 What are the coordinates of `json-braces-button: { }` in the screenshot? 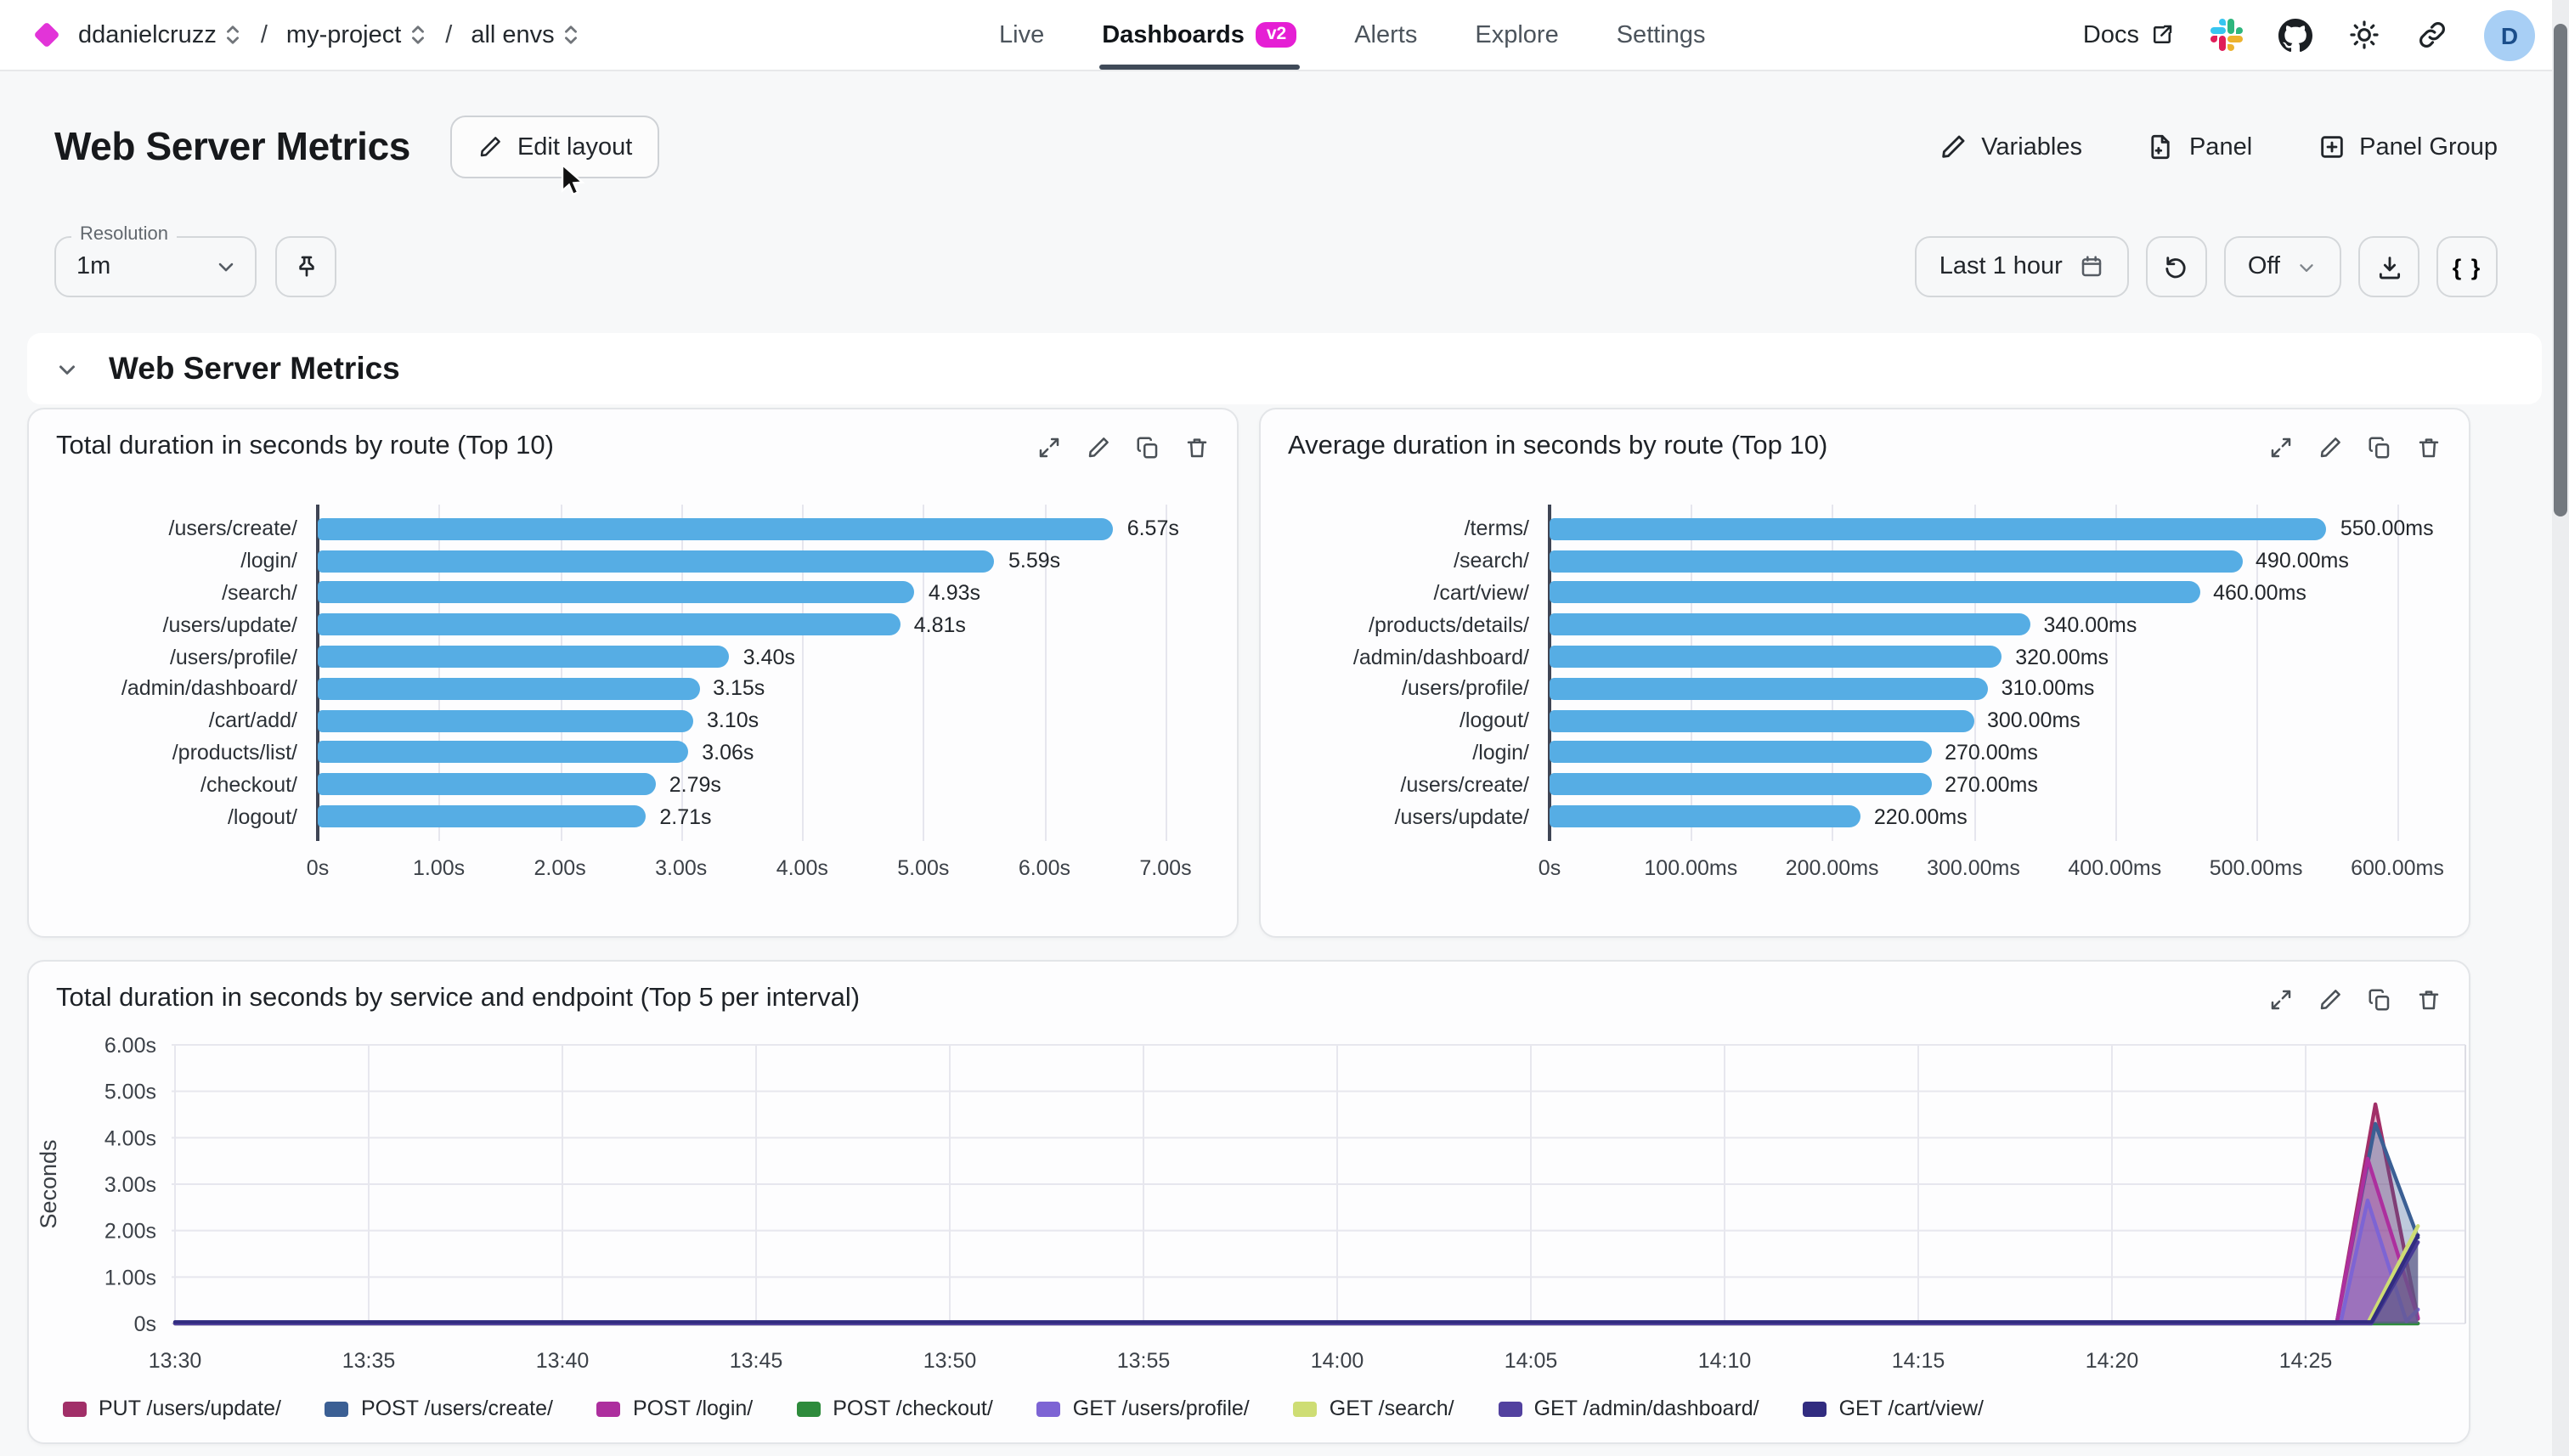 It's located at (2467, 266).